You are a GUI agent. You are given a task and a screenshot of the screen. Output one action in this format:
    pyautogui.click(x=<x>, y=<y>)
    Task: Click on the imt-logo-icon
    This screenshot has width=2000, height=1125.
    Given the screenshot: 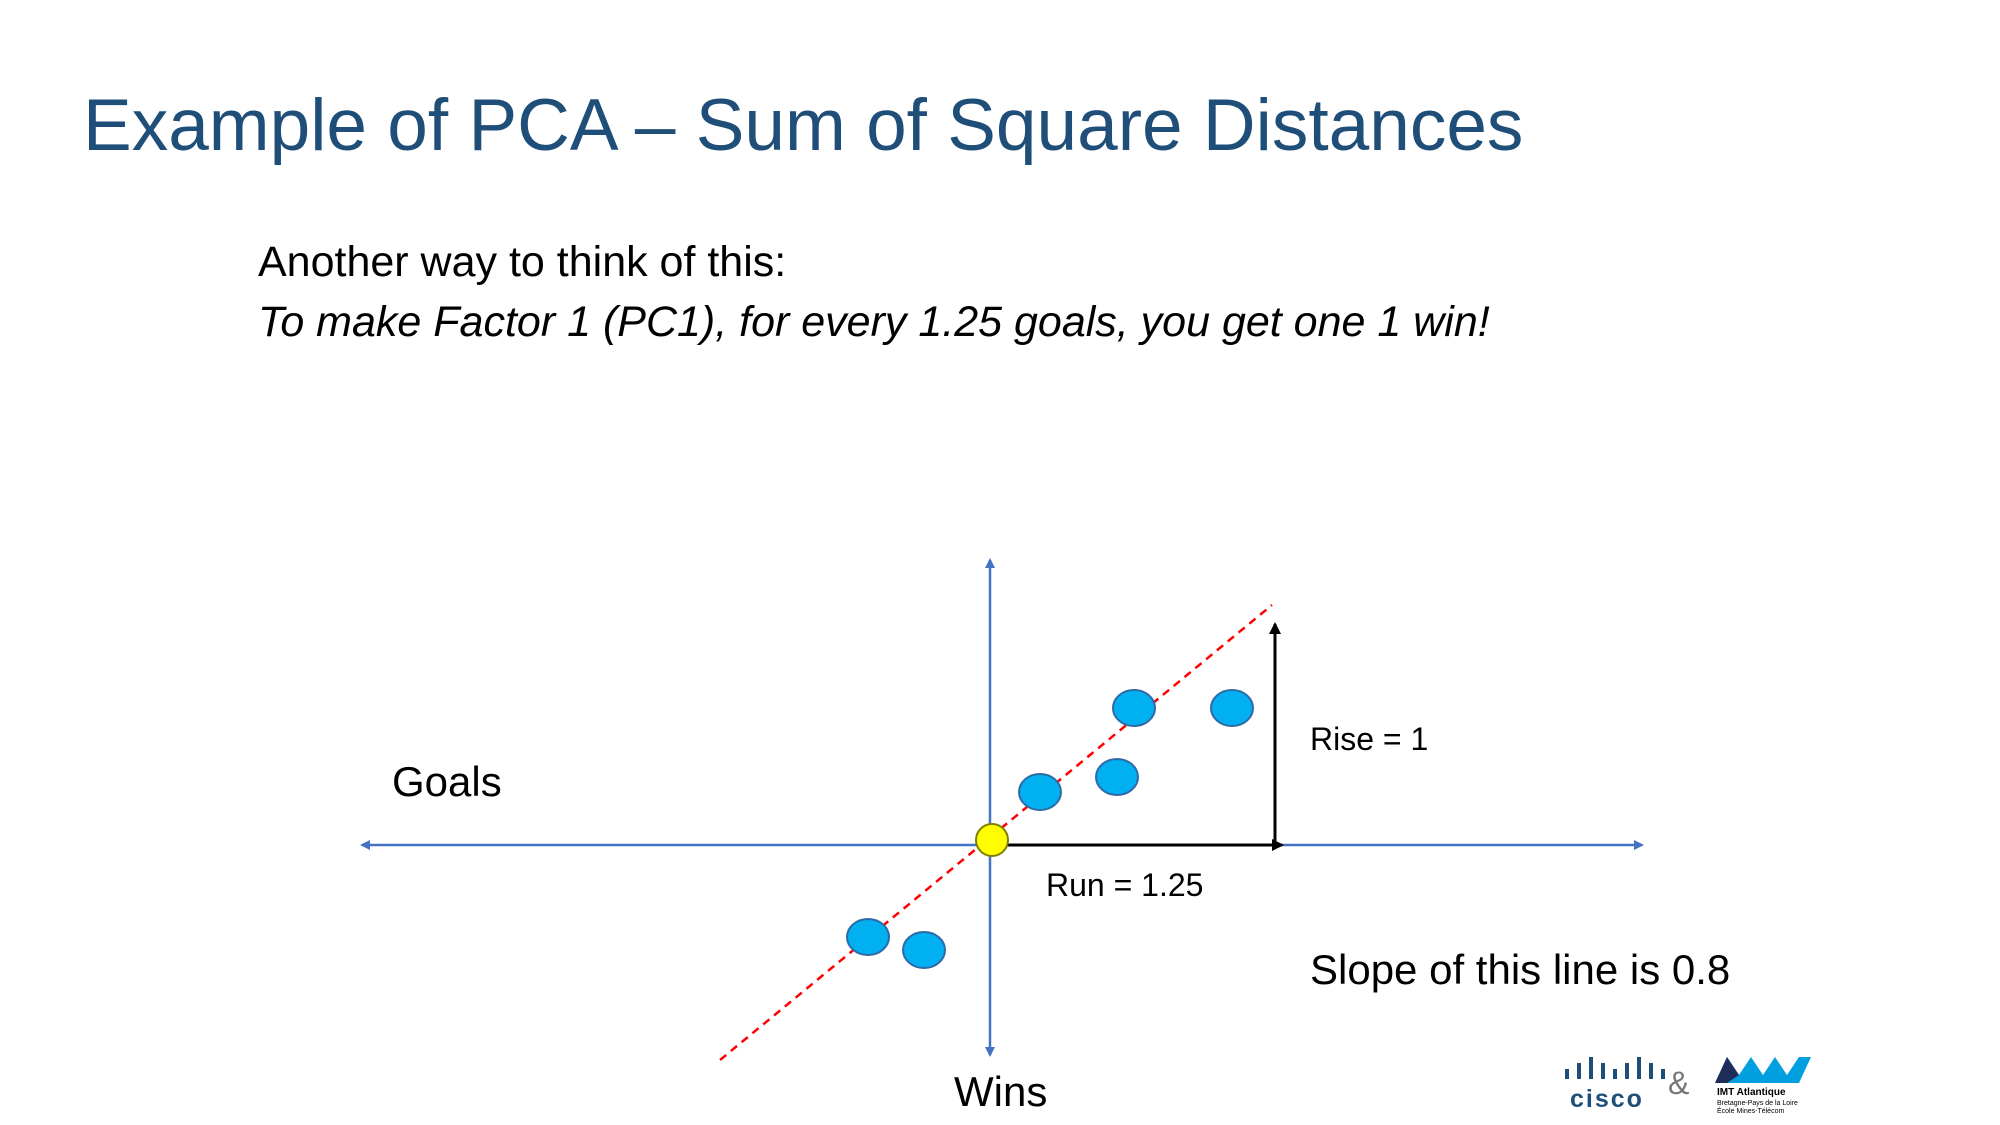 What is the action you would take?
    pyautogui.click(x=1763, y=1070)
    